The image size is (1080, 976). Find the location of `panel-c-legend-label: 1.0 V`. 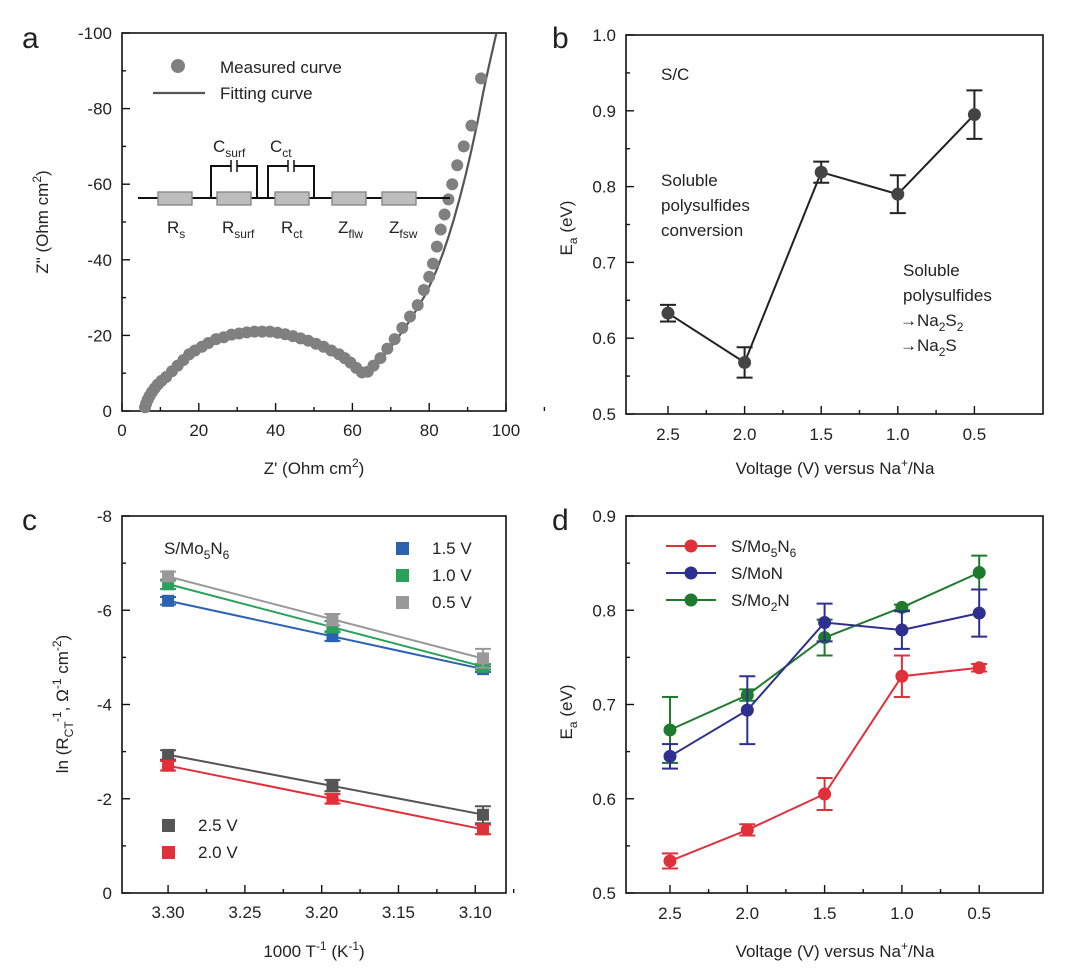

panel-c-legend-label: 1.0 V is located at coordinates (452, 575).